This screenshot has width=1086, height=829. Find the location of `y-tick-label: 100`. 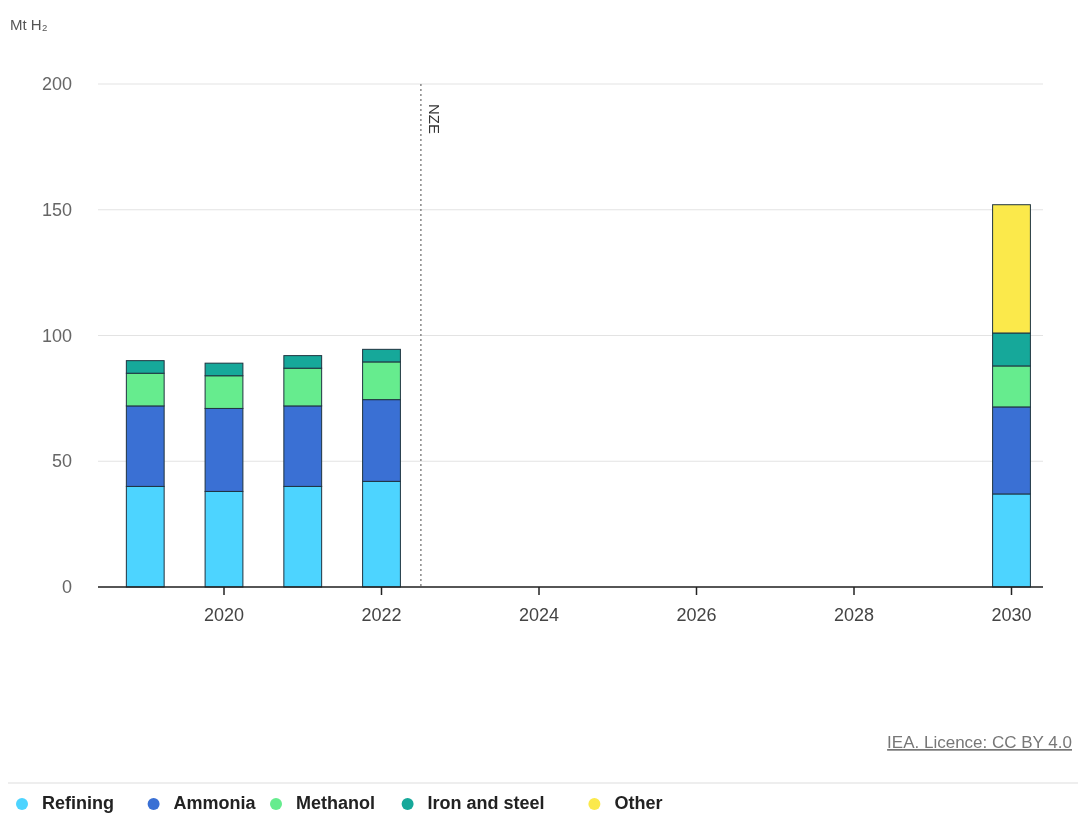

y-tick-label: 100 is located at coordinates (56, 335).